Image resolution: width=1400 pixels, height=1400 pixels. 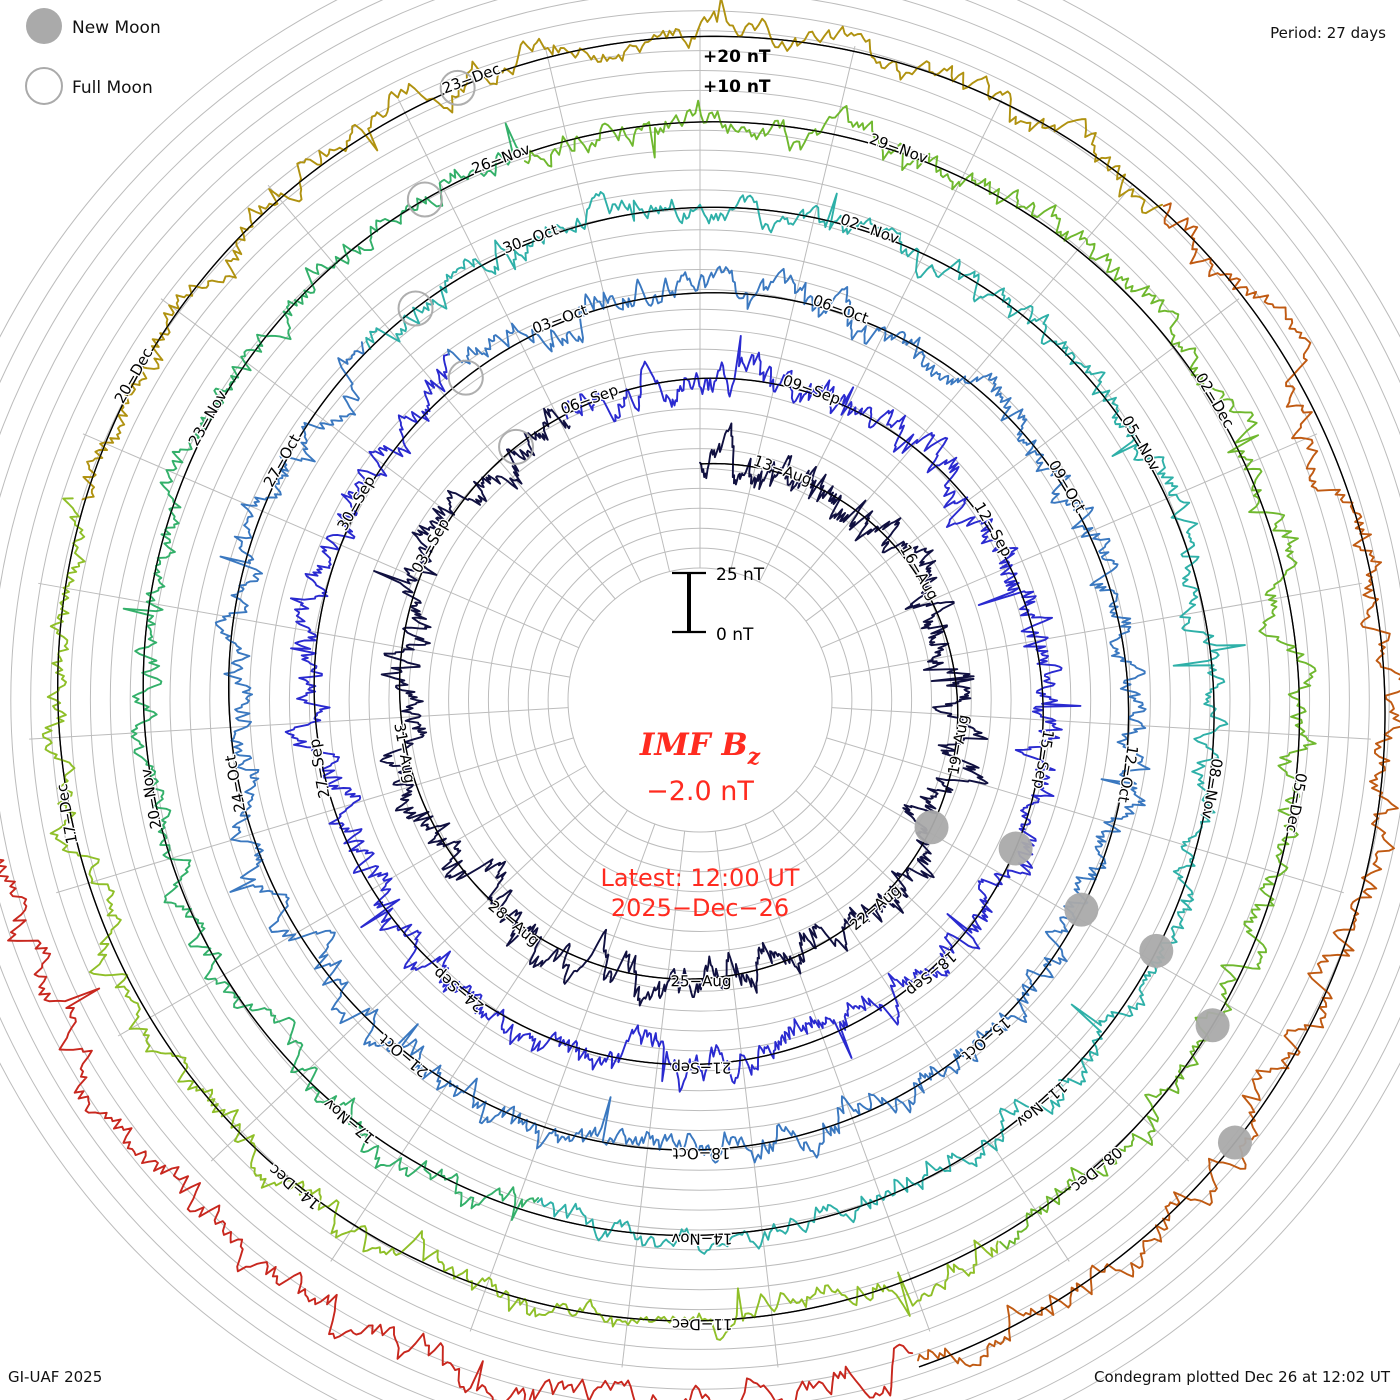 I want to click on imf-bz-value: −2.0 nT, so click(x=700, y=791).